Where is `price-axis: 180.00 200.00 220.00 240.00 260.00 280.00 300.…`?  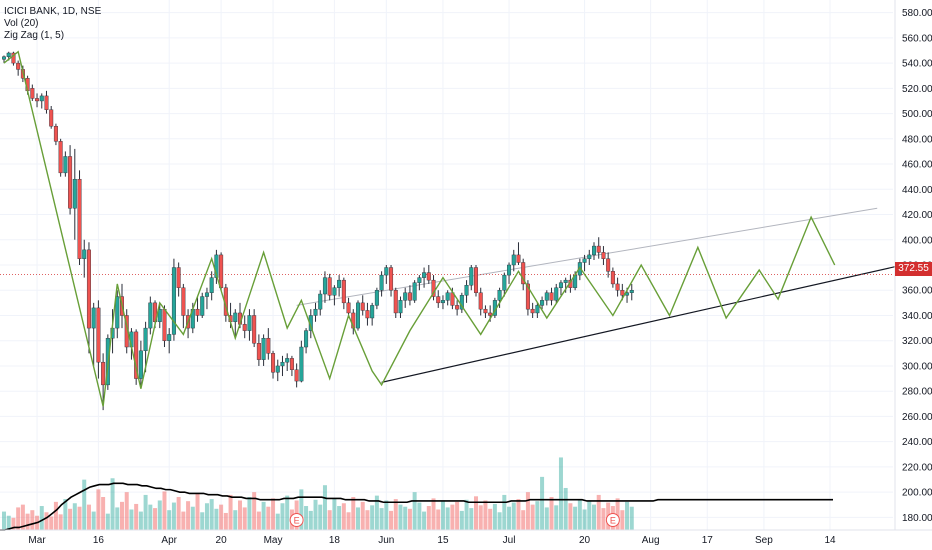
price-axis: 180.00 200.00 220.00 240.00 260.00 280.00 300.… is located at coordinates (917, 266).